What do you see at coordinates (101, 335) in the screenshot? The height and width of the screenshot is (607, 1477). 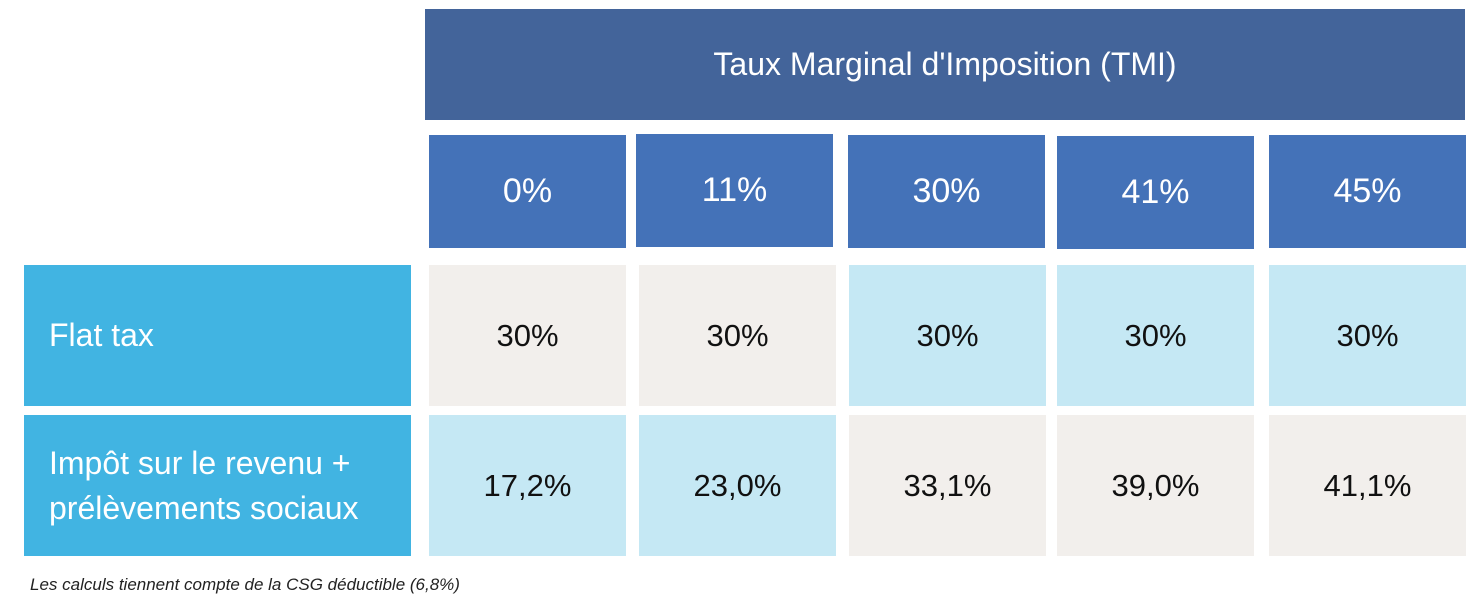 I see `row-label-text: Flat tax` at bounding box center [101, 335].